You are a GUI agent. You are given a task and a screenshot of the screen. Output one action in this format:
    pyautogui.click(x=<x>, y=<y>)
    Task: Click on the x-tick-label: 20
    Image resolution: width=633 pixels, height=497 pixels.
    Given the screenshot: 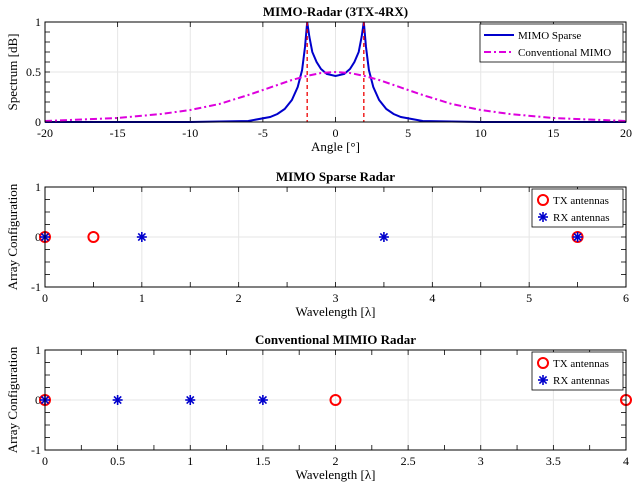 What is the action you would take?
    pyautogui.click(x=626, y=133)
    